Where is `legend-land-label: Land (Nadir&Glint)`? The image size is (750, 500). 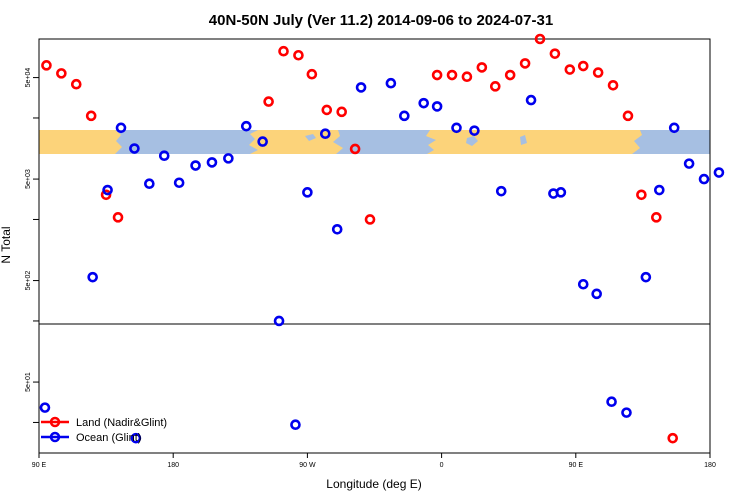
legend-land-label: Land (Nadir&Glint) is located at coordinates (121, 423).